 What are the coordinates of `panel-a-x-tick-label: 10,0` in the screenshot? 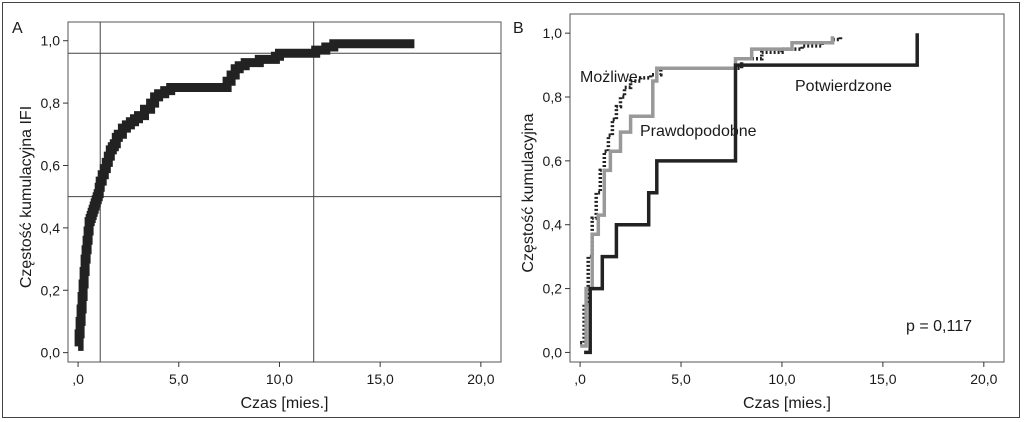 It's located at (279, 379).